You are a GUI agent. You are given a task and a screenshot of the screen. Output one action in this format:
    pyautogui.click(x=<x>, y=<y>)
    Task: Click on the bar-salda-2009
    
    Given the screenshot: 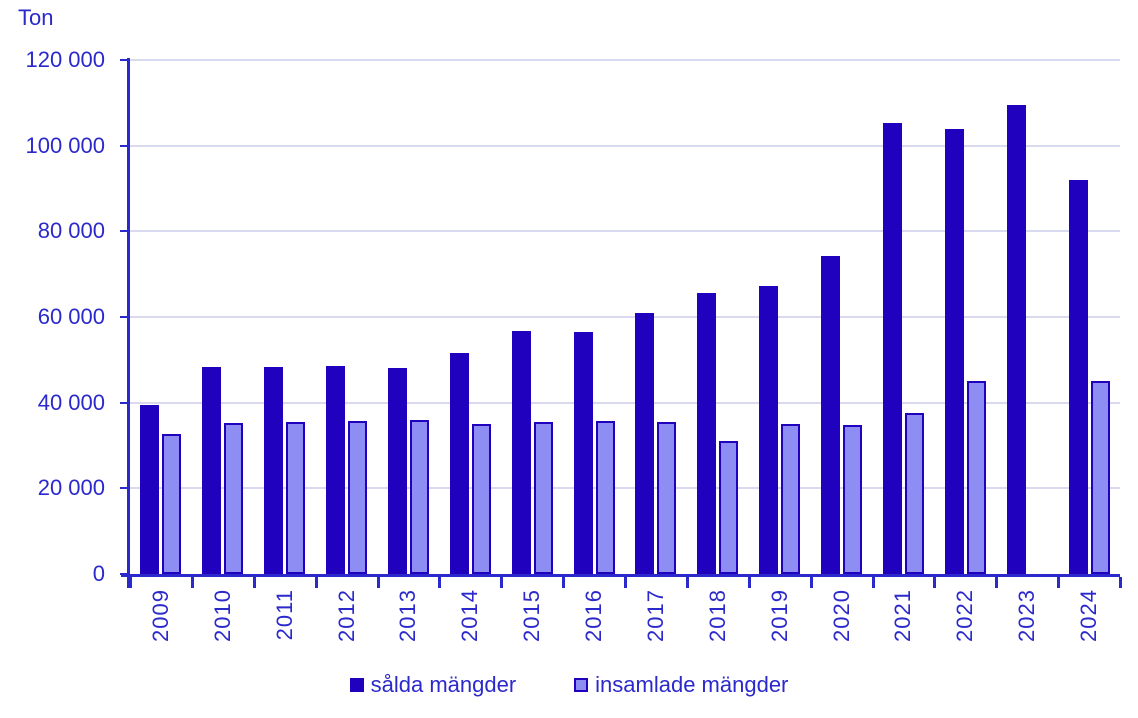 What is the action you would take?
    pyautogui.click(x=149, y=489)
    